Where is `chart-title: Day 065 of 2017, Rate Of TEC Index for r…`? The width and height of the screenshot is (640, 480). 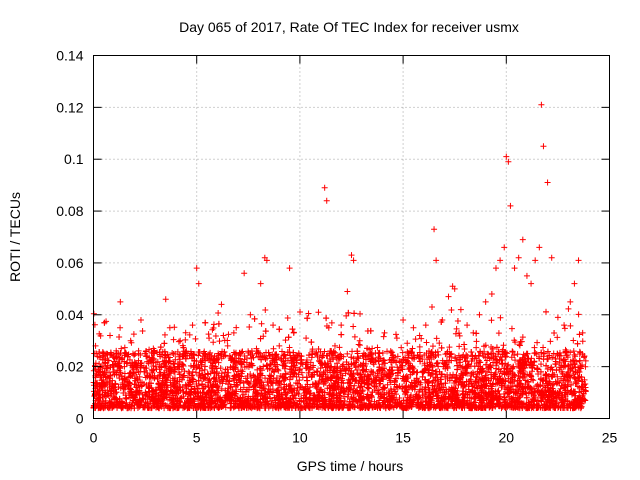
chart-title: Day 065 of 2017, Rate Of TEC Index for r… is located at coordinates (349, 27).